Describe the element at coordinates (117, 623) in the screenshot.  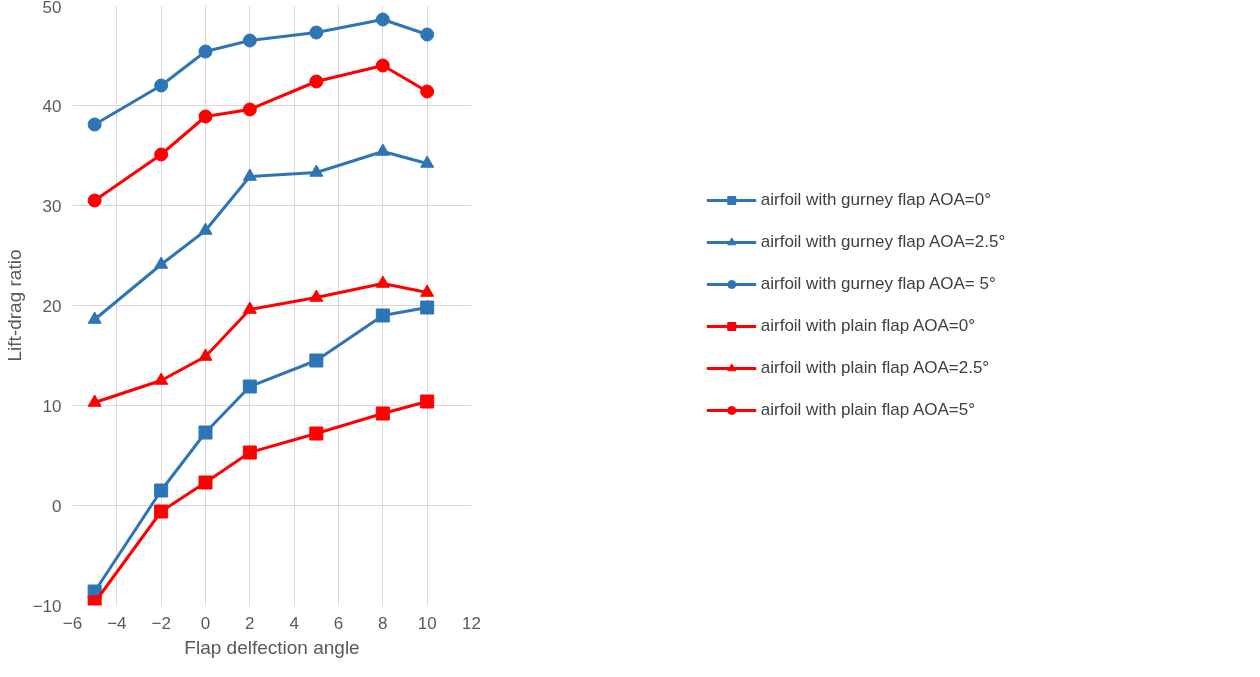
I see `x-tick-label: −4` at that location.